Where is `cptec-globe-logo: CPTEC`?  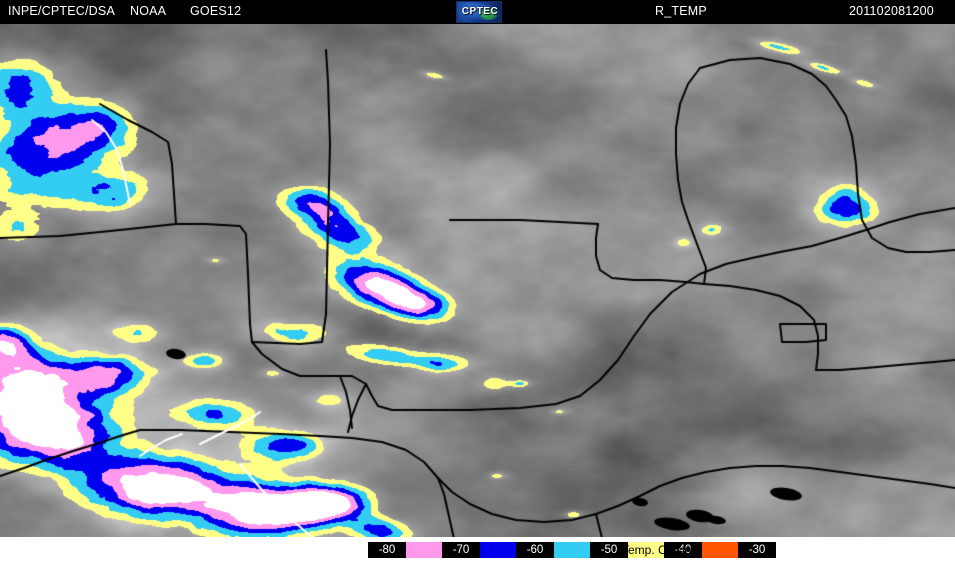 cptec-globe-logo: CPTEC is located at coordinates (479, 12).